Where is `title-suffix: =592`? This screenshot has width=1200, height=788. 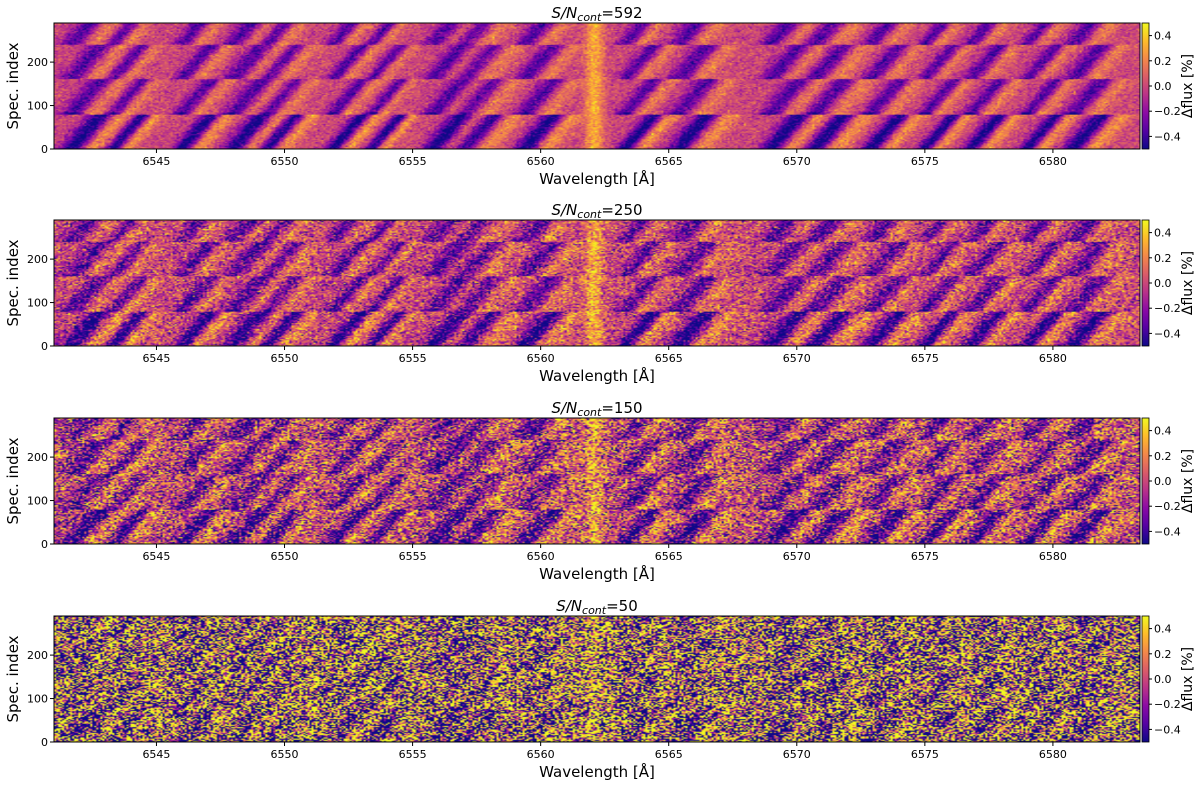
title-suffix: =592 is located at coordinates (621, 13).